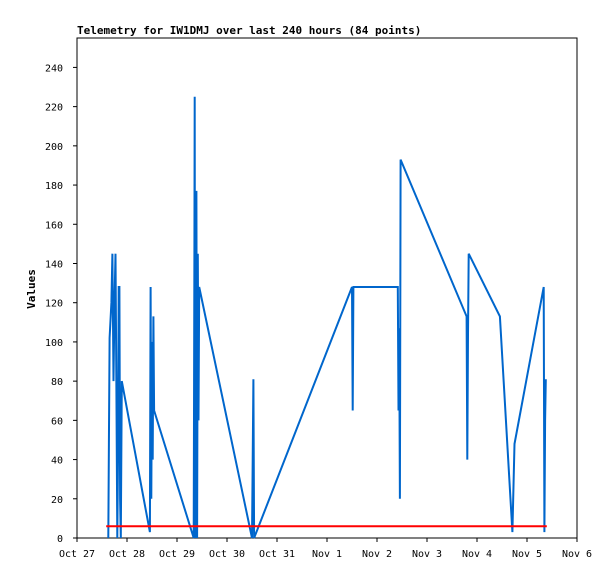 This screenshot has height=579, width=615. Describe the element at coordinates (377, 554) in the screenshot. I see `x-tick-label: Nov 2` at that location.